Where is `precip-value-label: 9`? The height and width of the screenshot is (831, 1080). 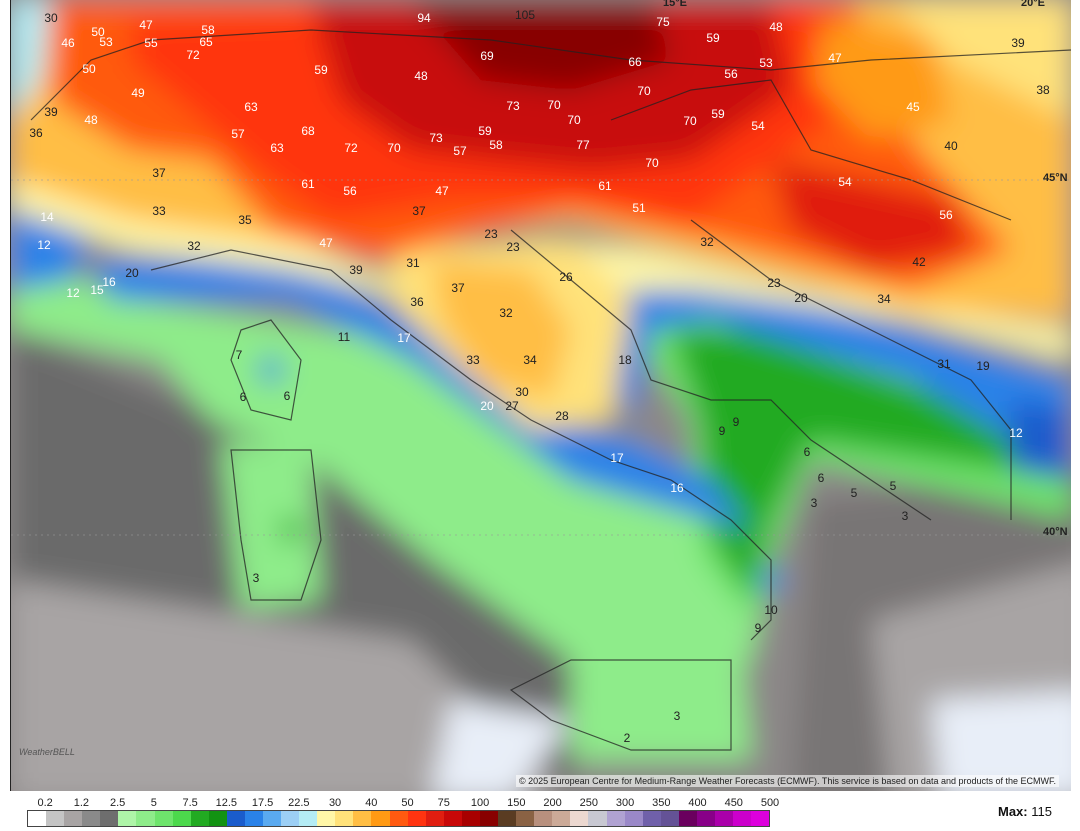
precip-value-label: 9 is located at coordinates (758, 628).